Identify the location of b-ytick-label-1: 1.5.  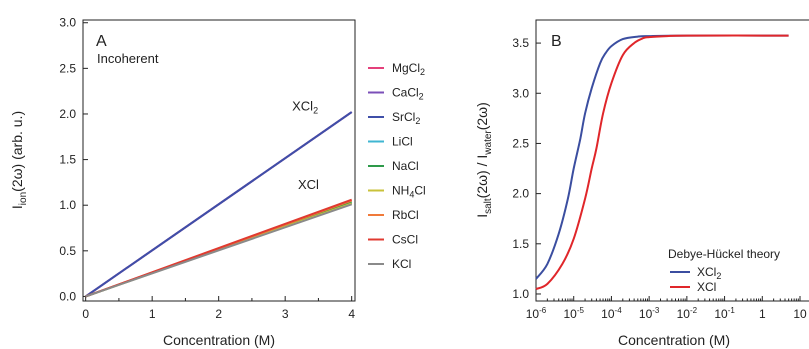
(520, 244).